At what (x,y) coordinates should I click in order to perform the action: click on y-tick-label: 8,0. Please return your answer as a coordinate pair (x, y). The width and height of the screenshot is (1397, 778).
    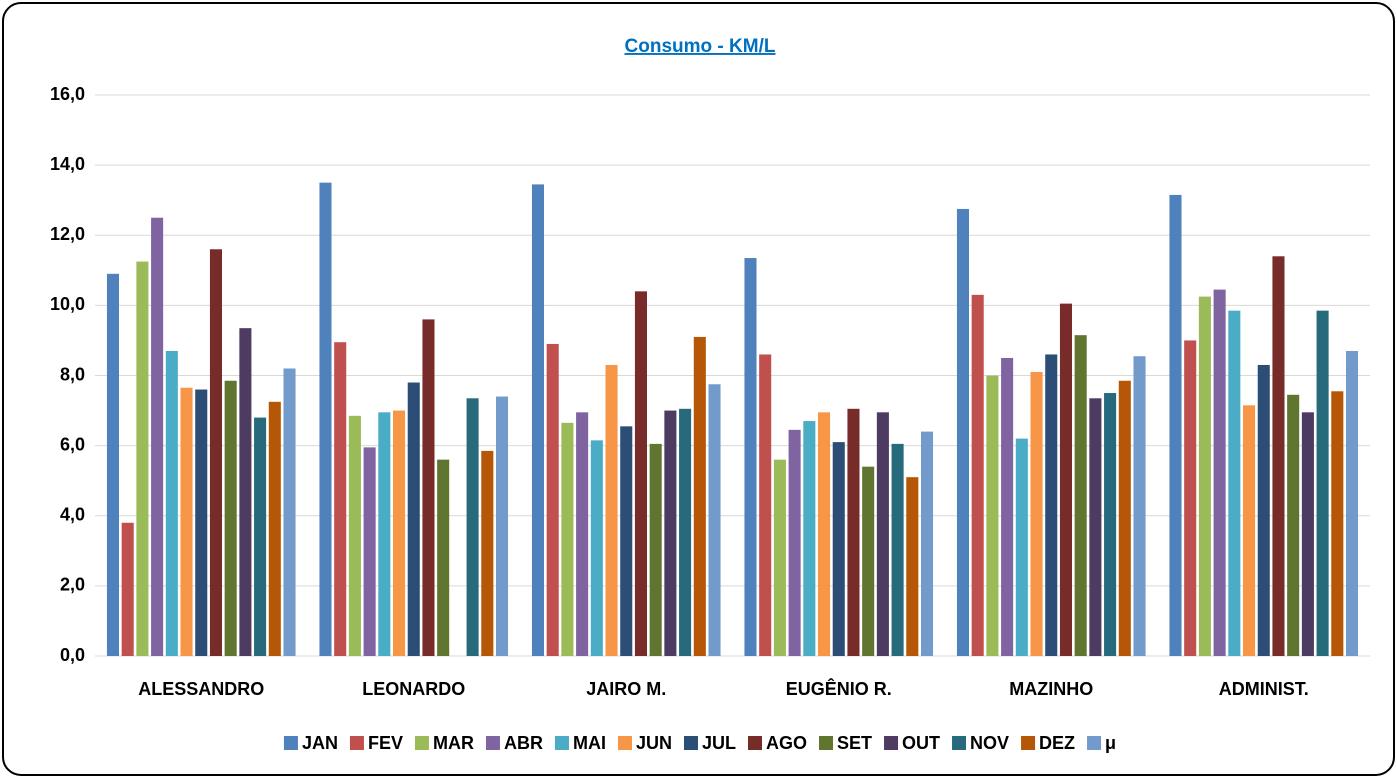
    Looking at the image, I should click on (72, 374).